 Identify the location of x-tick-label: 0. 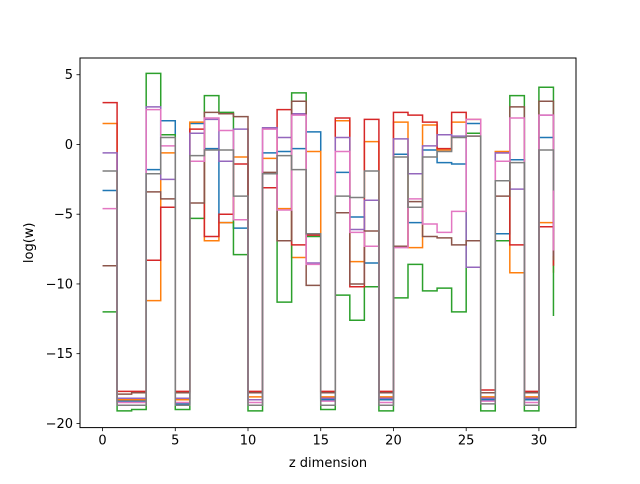
(102, 441).